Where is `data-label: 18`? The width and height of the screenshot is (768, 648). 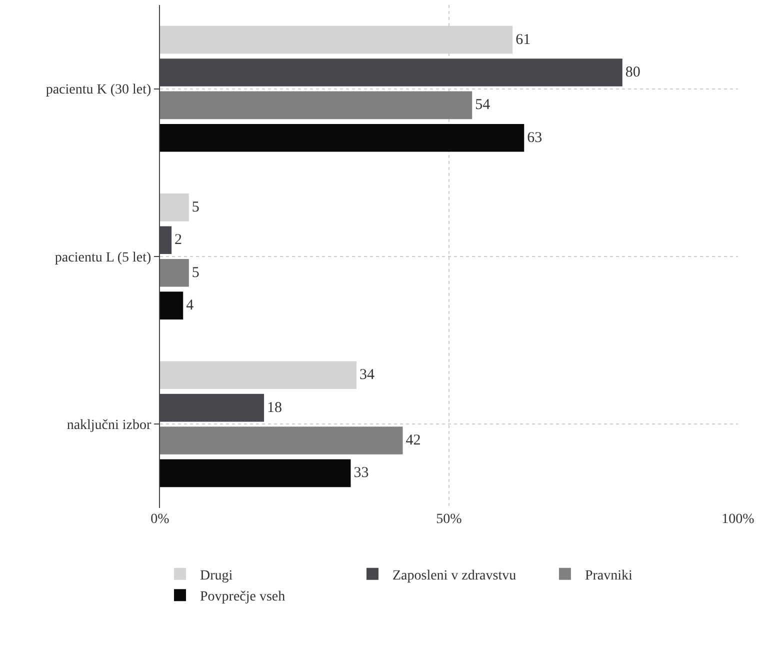 data-label: 18 is located at coordinates (274, 408).